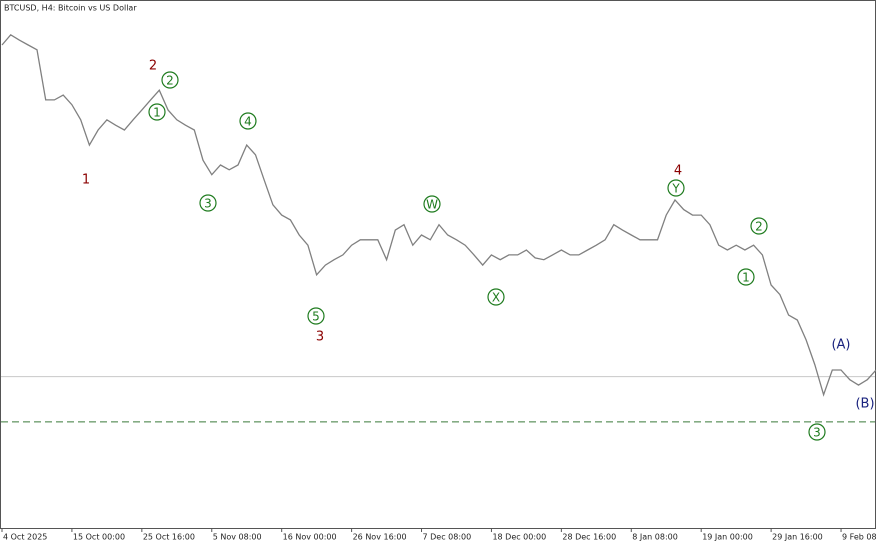 The height and width of the screenshot is (545, 876). Describe the element at coordinates (237, 537) in the screenshot. I see `x-tick-label: 5 Nov 08:00` at that location.